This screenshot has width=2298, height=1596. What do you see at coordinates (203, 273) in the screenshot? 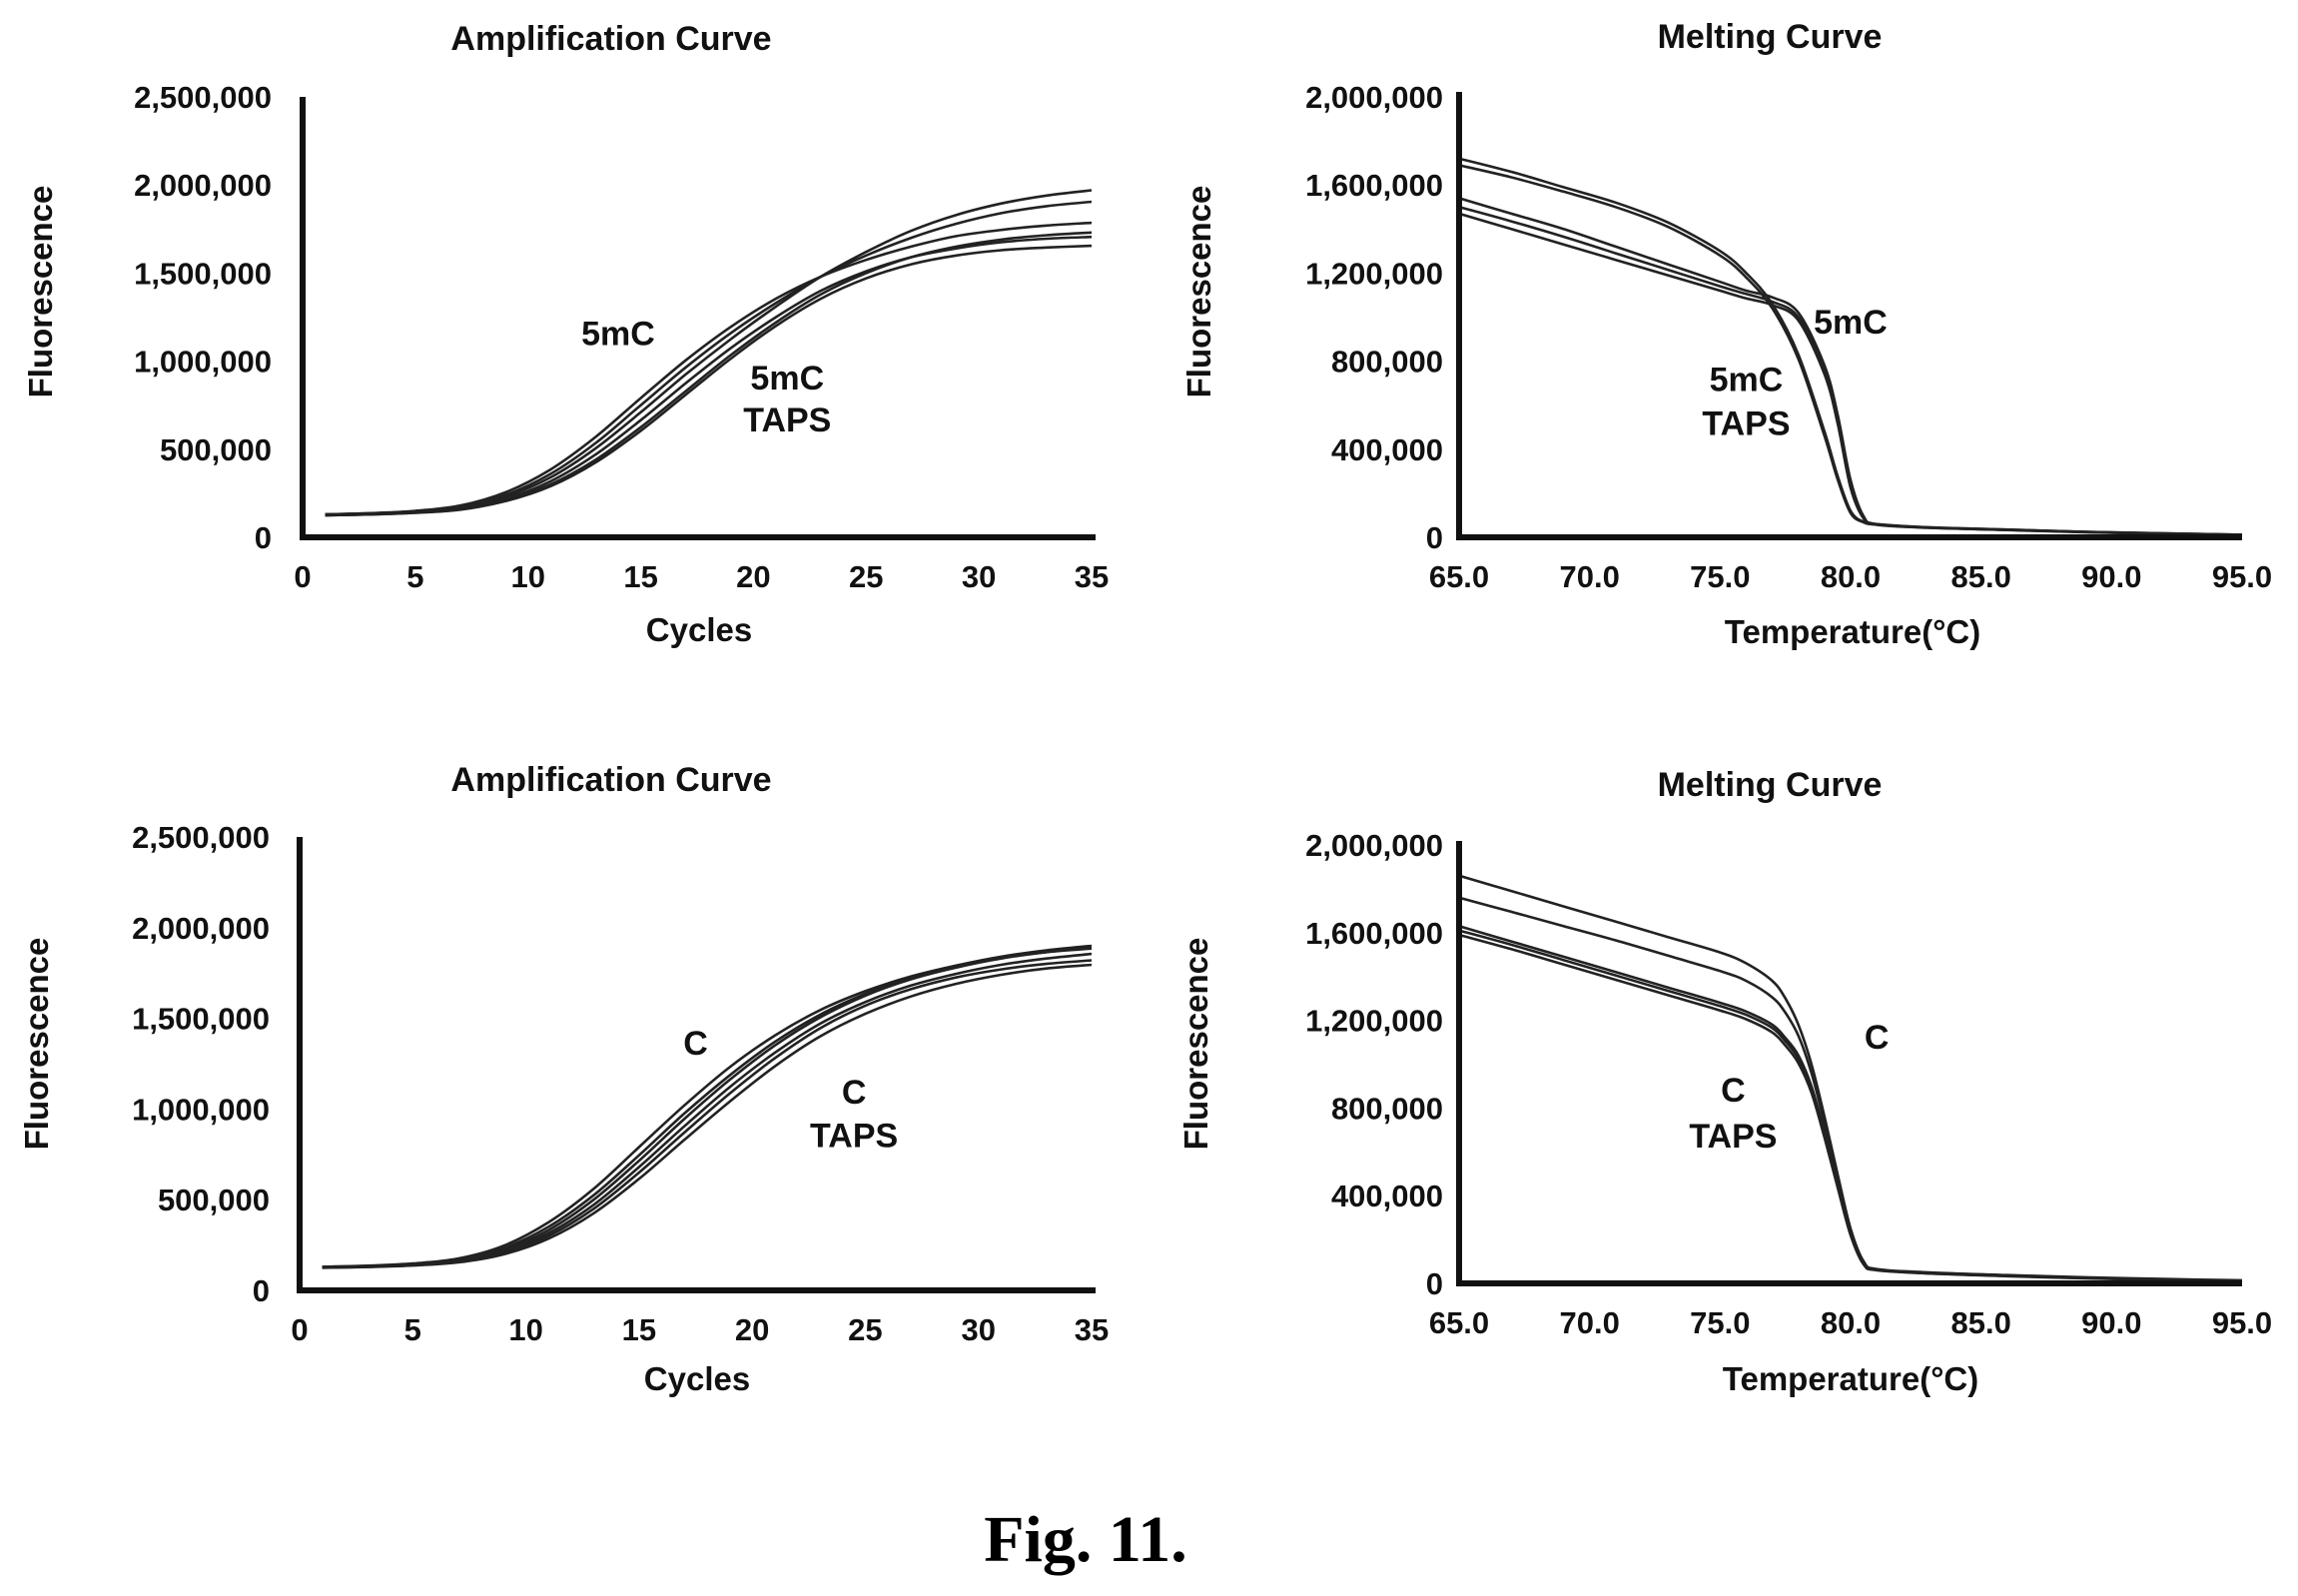
I see `y-tick-label: 1,500,000` at bounding box center [203, 273].